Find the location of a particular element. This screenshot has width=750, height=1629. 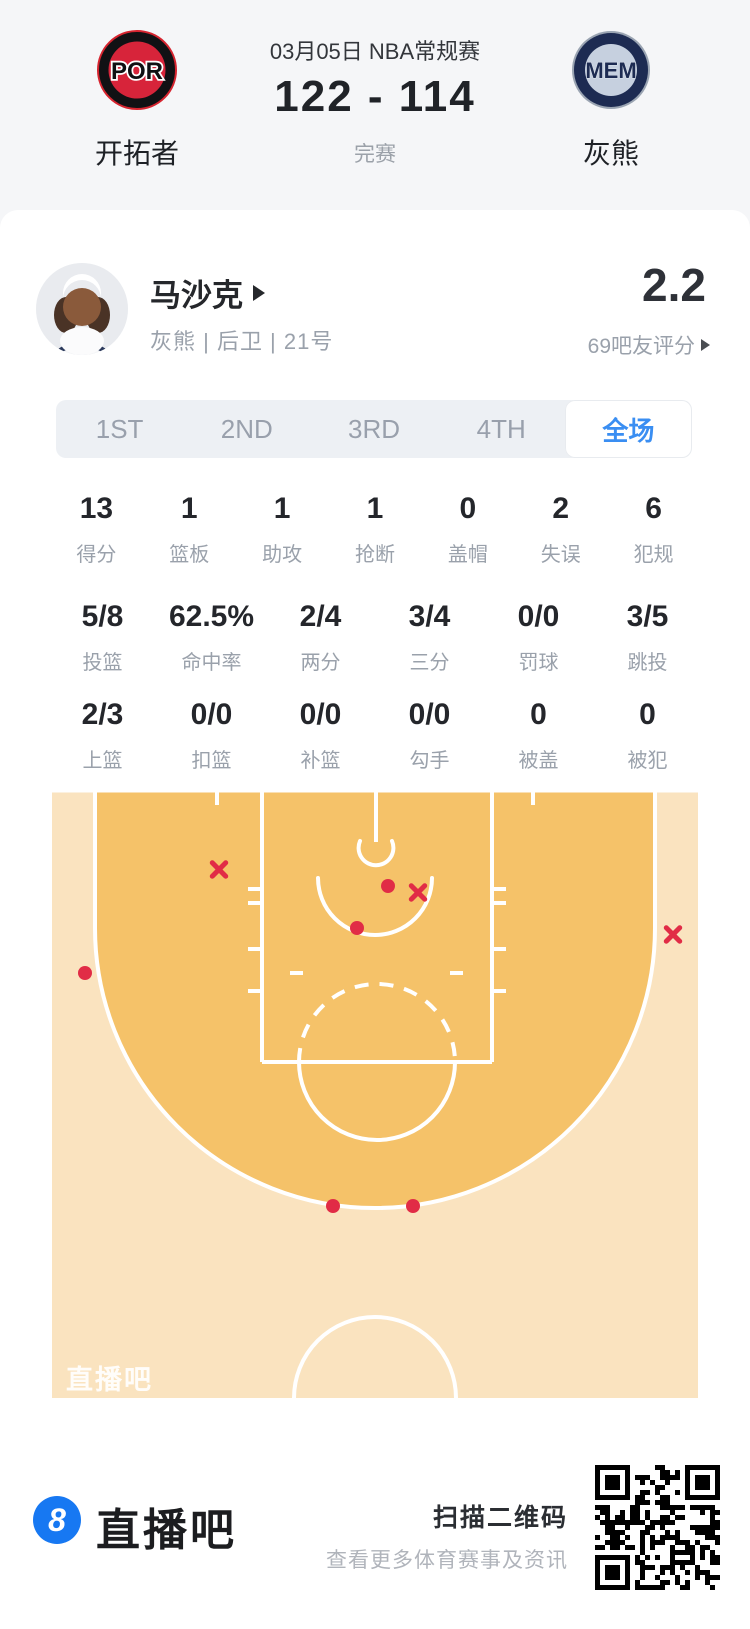

stat-points: 13 得分 is located at coordinates (96, 529).